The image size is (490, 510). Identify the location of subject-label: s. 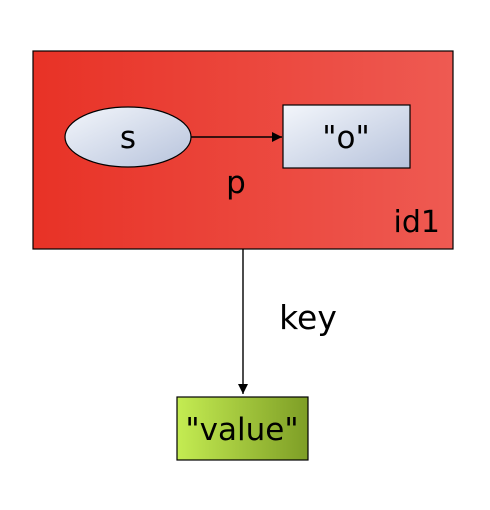
(128, 138).